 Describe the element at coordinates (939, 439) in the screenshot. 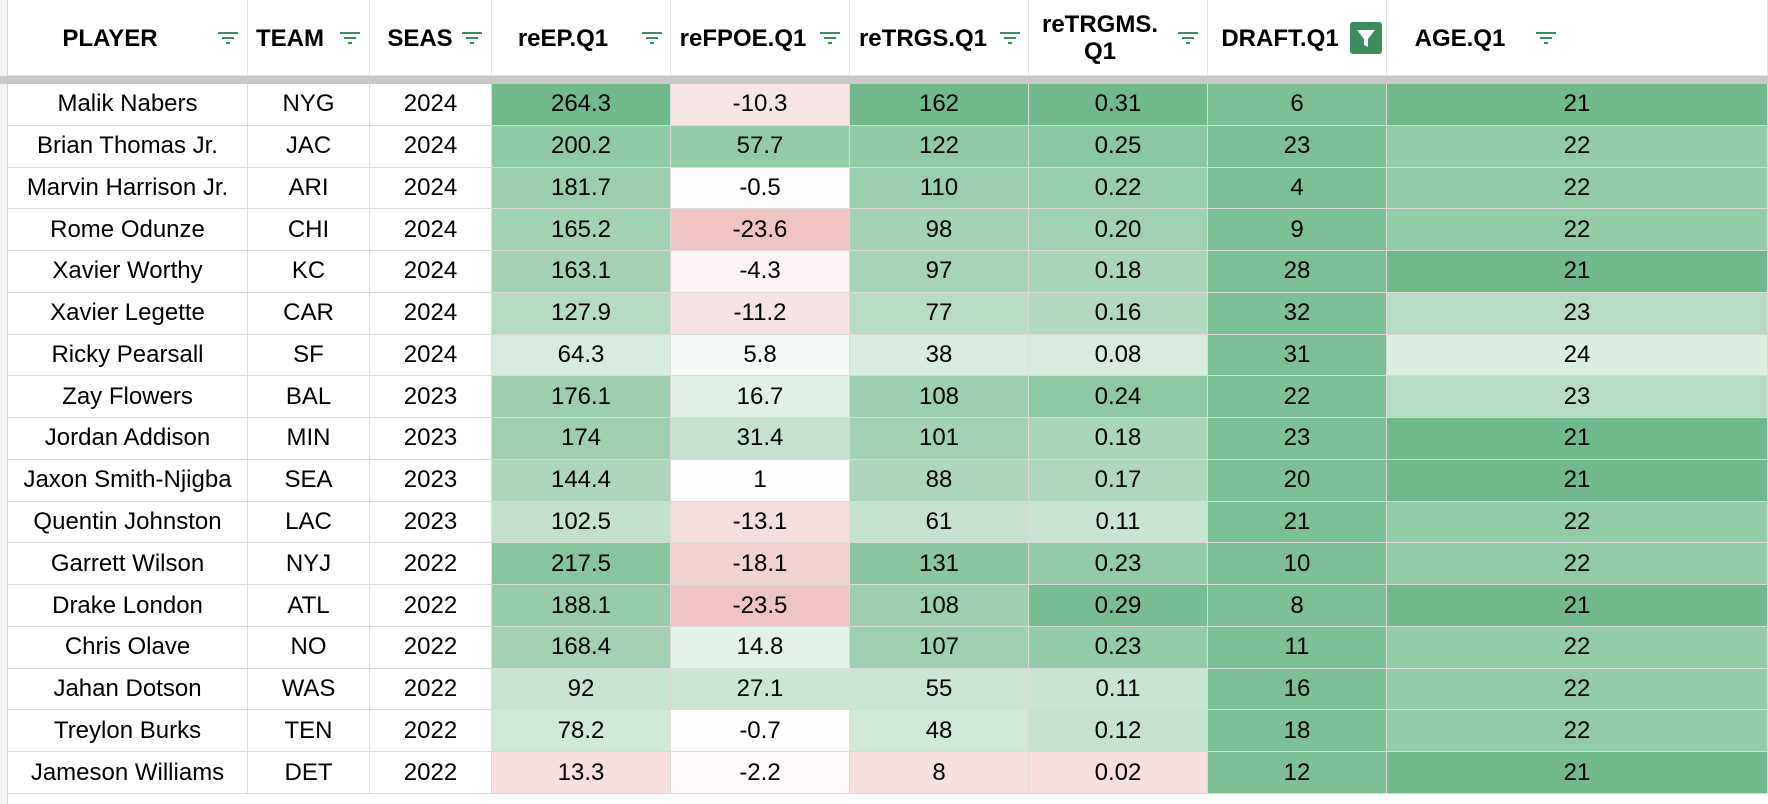

I see `cell-retrgs: 101` at that location.